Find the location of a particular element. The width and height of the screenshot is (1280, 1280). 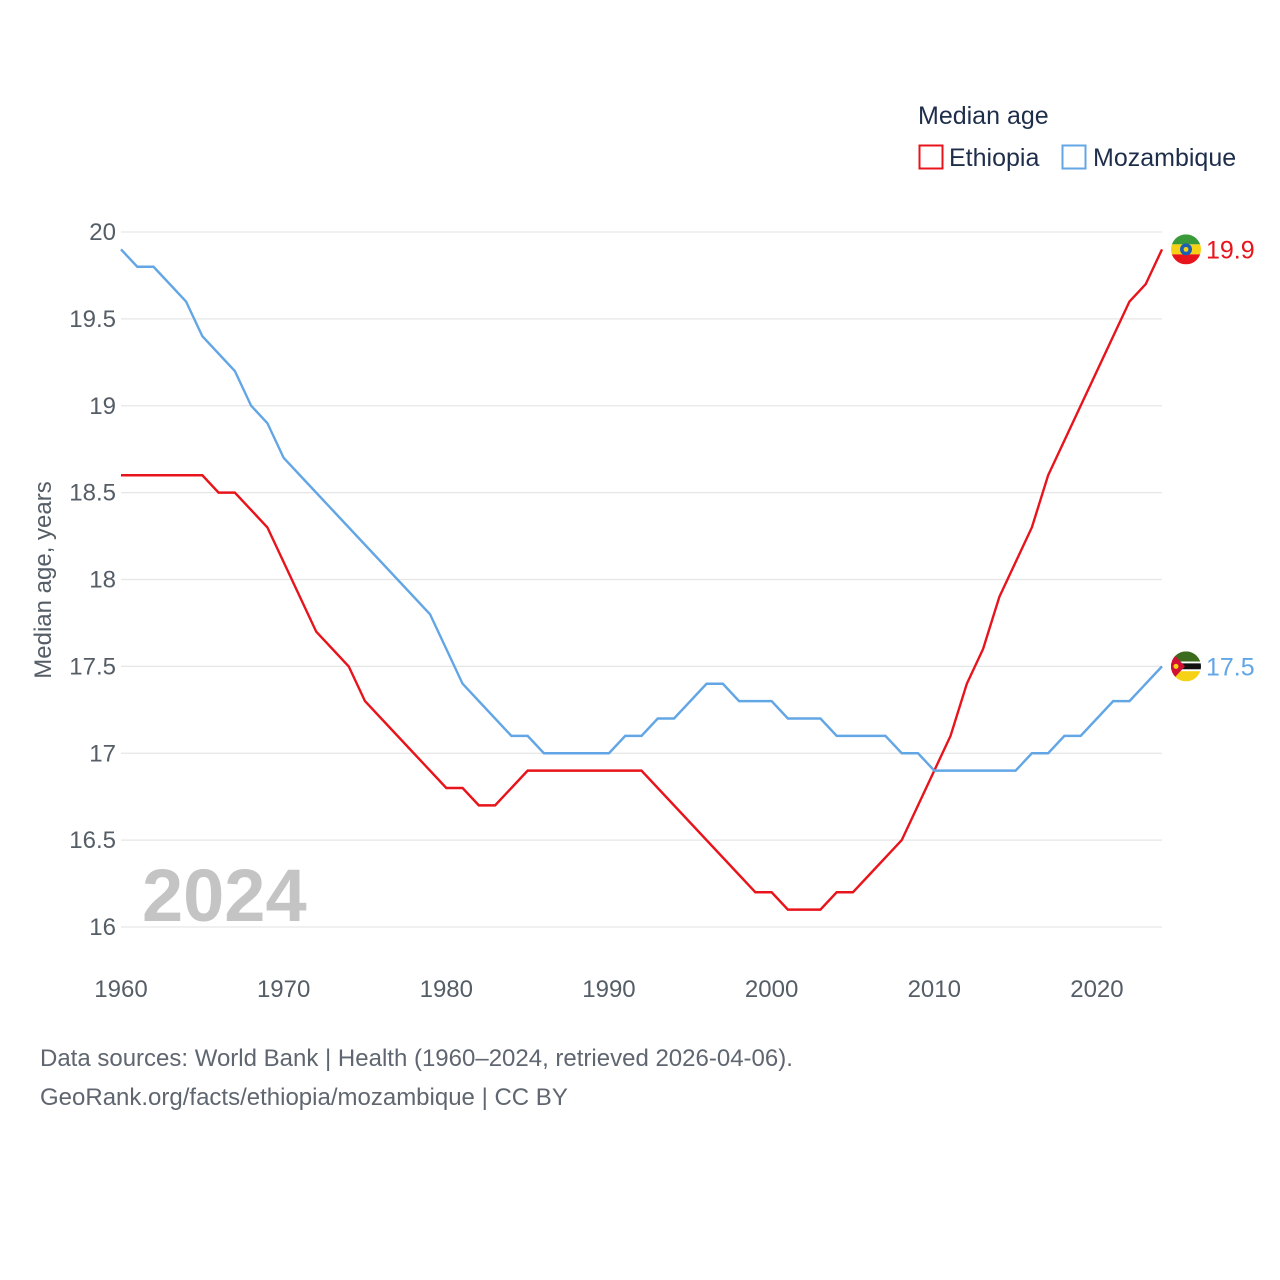

ethiopia-end-value: 19.9 is located at coordinates (1230, 250).